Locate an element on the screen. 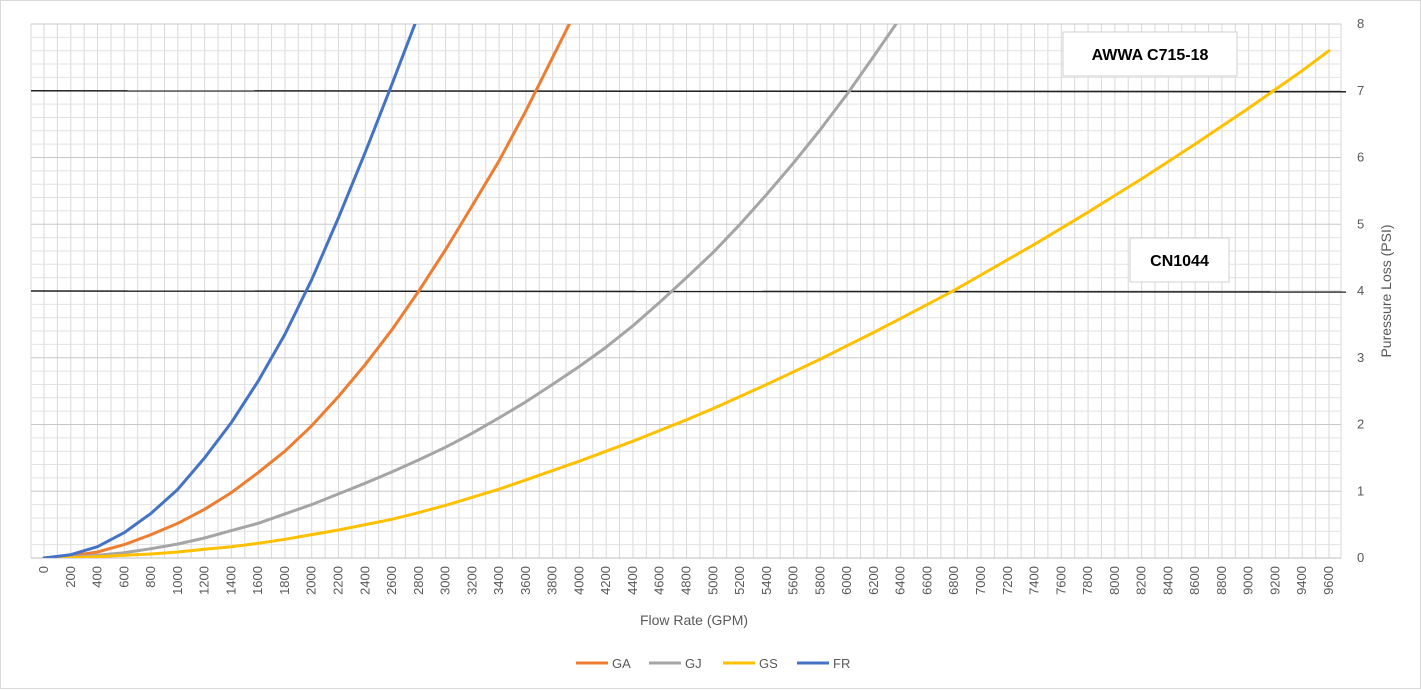 The image size is (1421, 690). x-tick-label: 5800 is located at coordinates (819, 580).